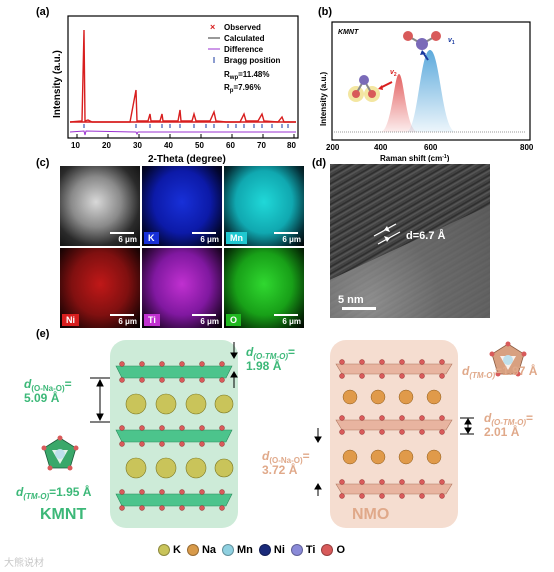 The width and height of the screenshot is (554, 572). Describe the element at coordinates (185, 136) in the screenshot. I see `xrd-x-ticks` at that location.